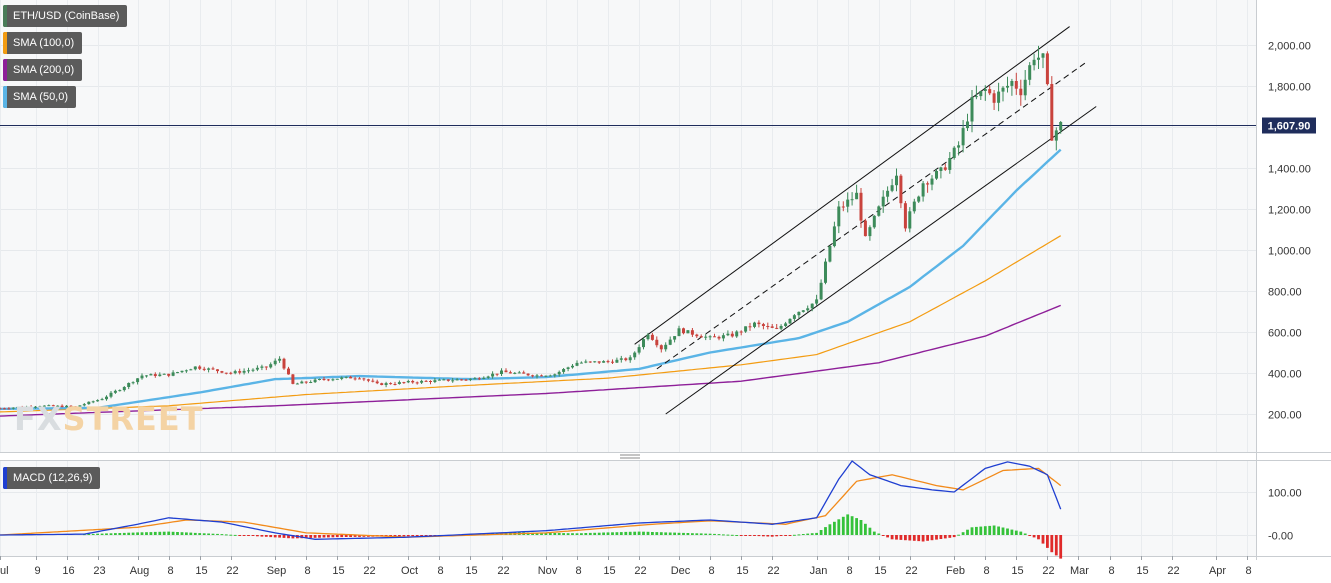  I want to click on price-tick-label: 800.00, so click(1285, 293).